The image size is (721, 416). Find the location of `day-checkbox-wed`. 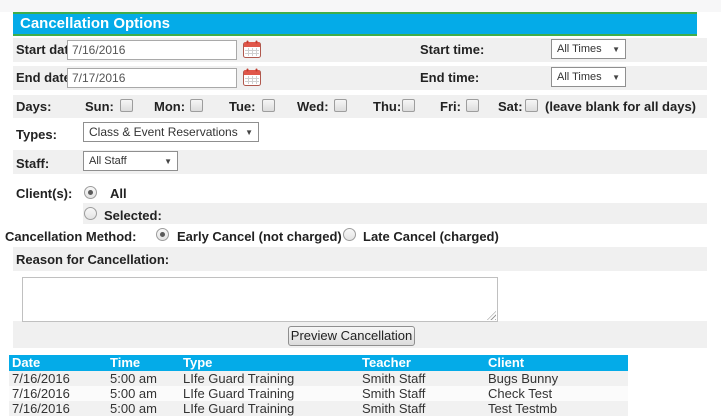

day-checkbox-wed is located at coordinates (340, 105).